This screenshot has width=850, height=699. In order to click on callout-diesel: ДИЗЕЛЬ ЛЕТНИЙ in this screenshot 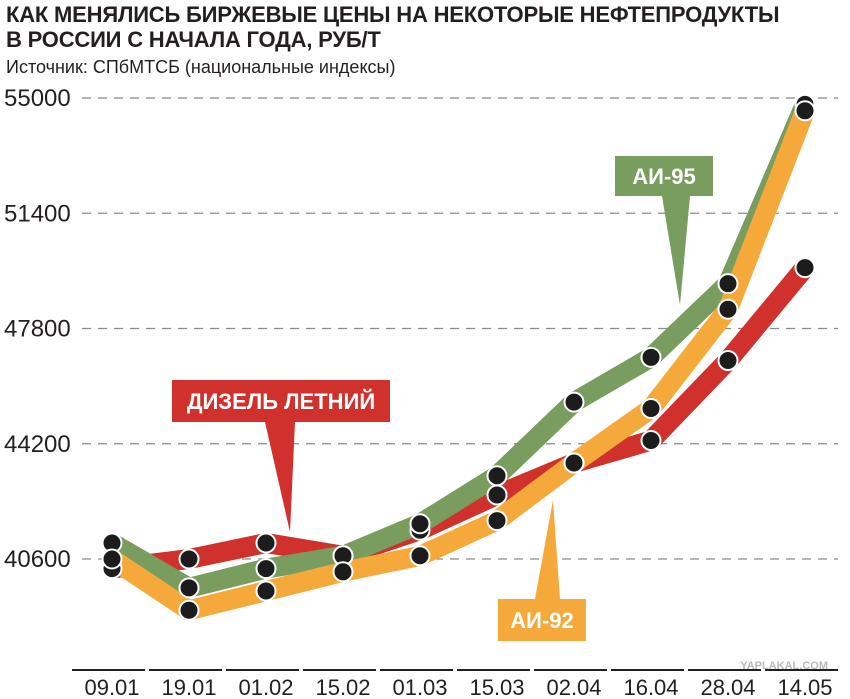, I will do `click(281, 456)`.